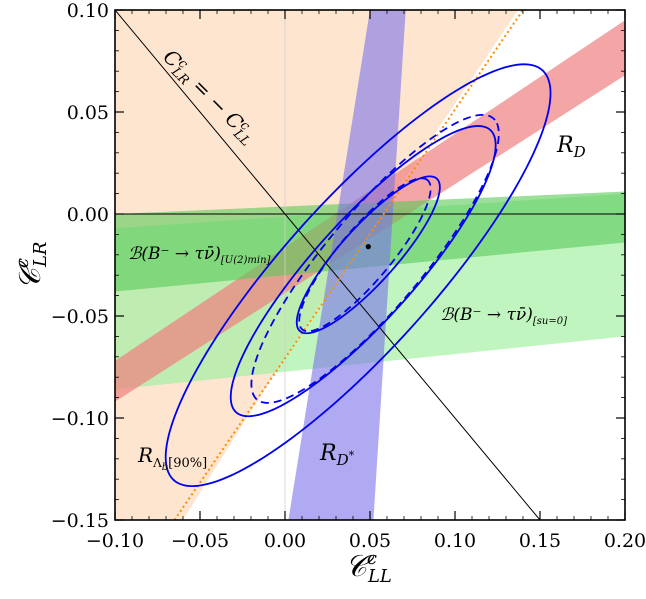 The width and height of the screenshot is (646, 599). I want to click on x-tick-label: 0.20, so click(625, 541).